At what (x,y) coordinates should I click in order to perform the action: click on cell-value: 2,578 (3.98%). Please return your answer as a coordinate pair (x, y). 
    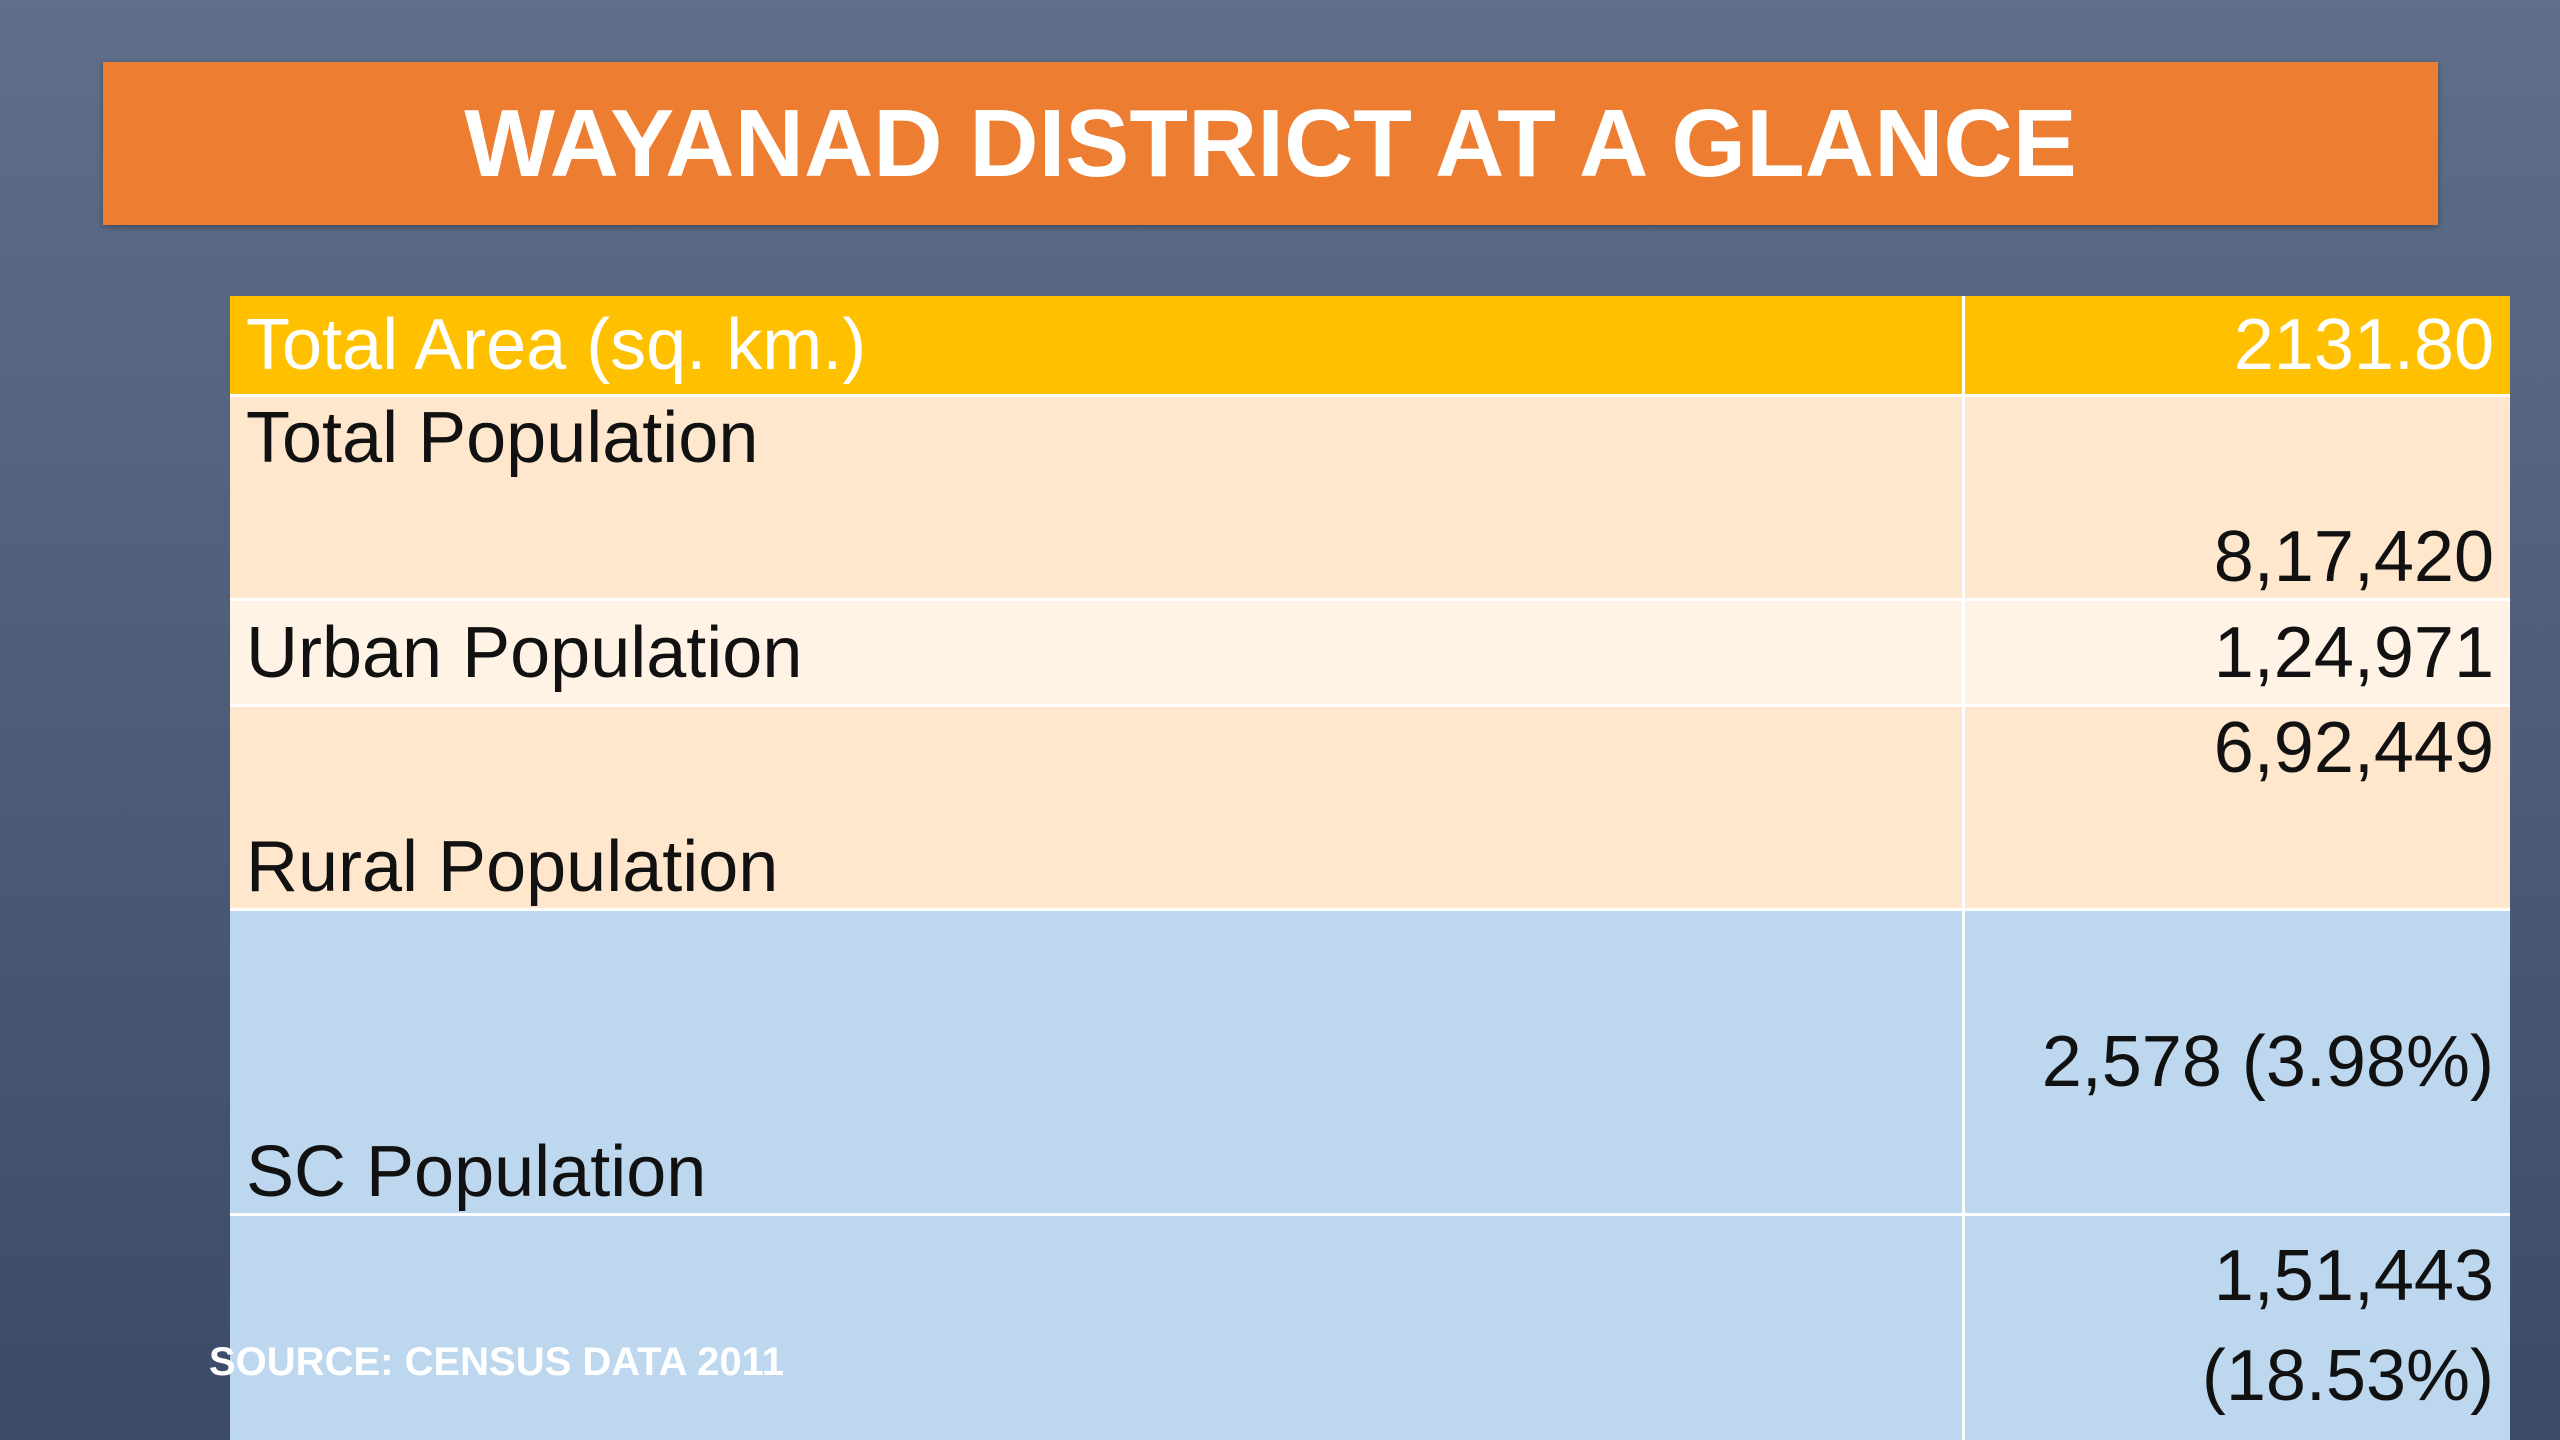
    Looking at the image, I should click on (2267, 1062).